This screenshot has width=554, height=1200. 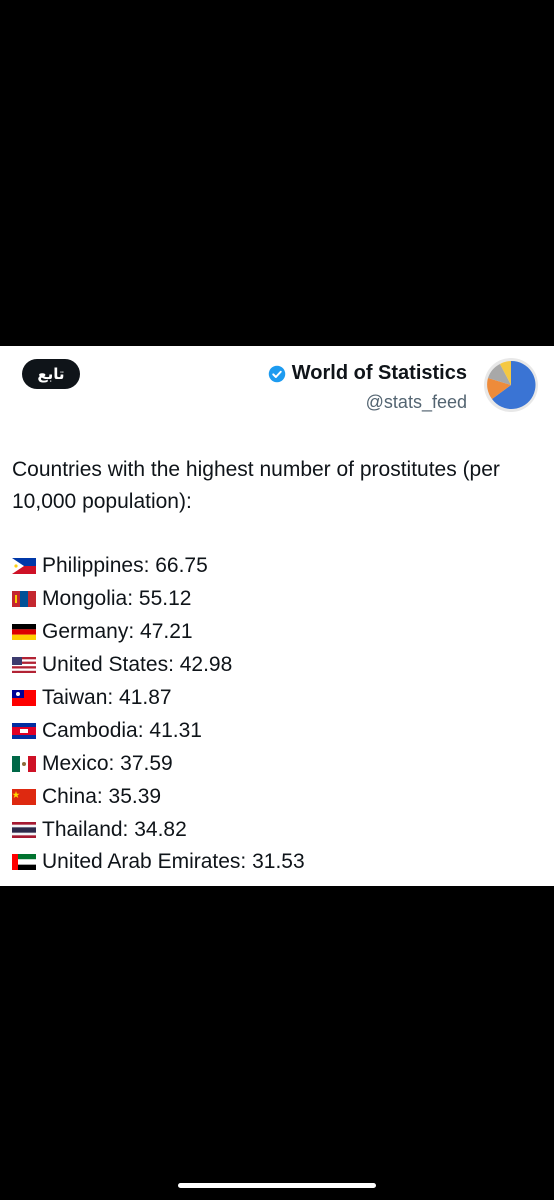 What do you see at coordinates (277, 730) in the screenshot?
I see `list-item: Cambodia: 41.31` at bounding box center [277, 730].